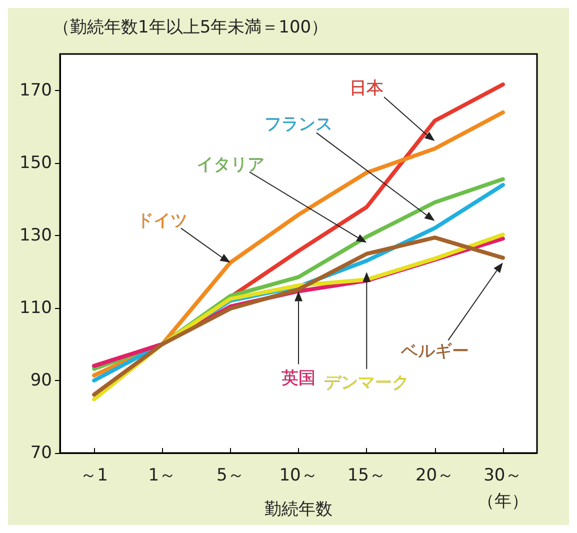 The image size is (577, 533). What do you see at coordinates (36, 308) in the screenshot?
I see `y-tick-label: 110` at bounding box center [36, 308].